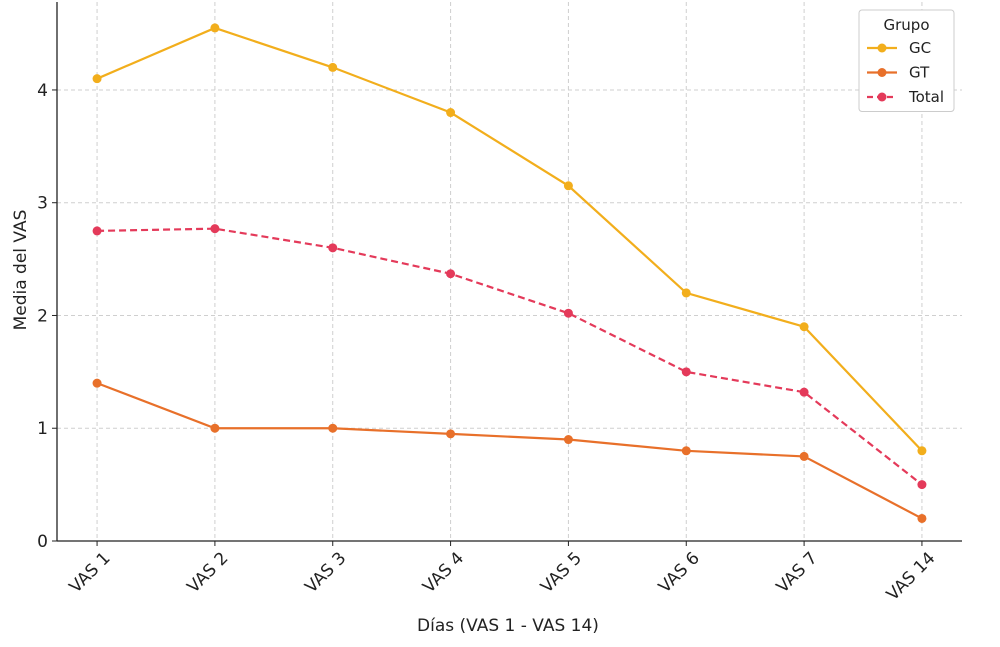  Describe the element at coordinates (920, 48) in the screenshot. I see `legend-label: GC` at that location.